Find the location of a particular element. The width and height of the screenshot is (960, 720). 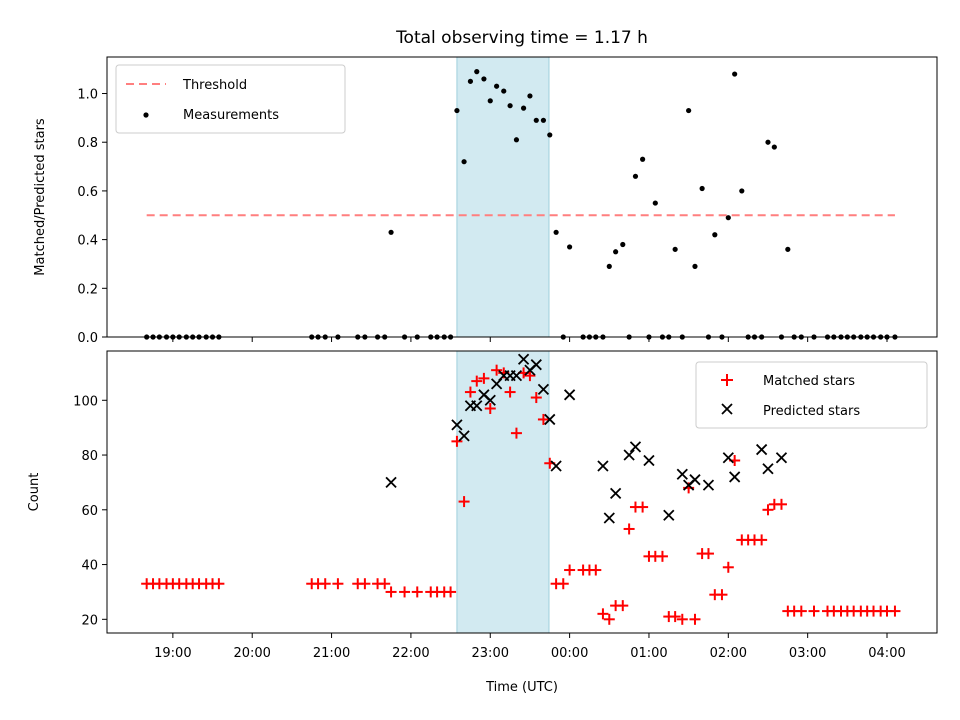

bottom-legend: Matched stars Predicted stars is located at coordinates (811, 395).